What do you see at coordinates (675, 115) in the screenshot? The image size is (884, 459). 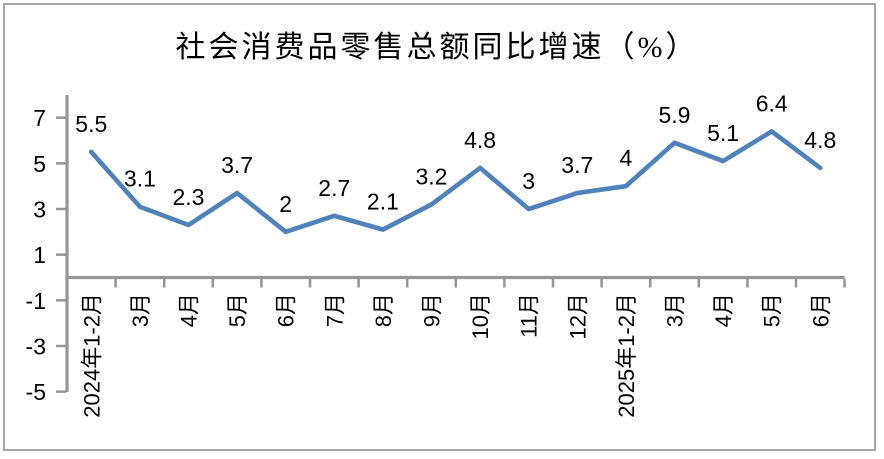 I see `data-label: 5.9` at bounding box center [675, 115].